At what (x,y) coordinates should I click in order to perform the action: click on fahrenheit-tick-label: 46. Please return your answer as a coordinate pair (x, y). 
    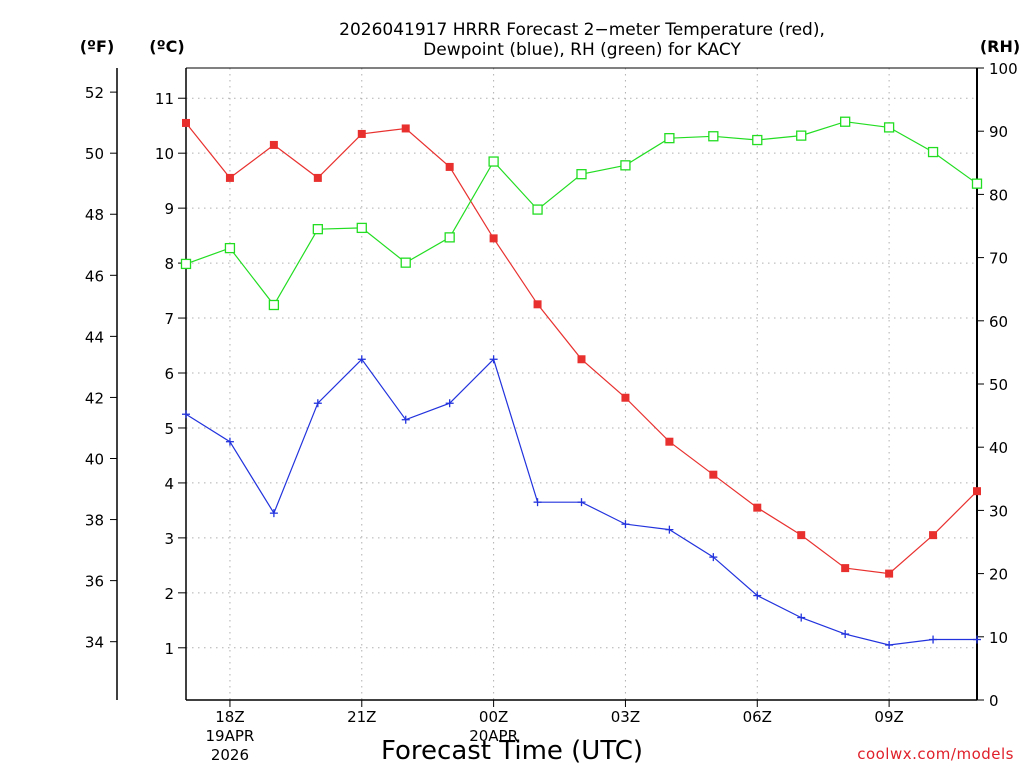
    Looking at the image, I should click on (94, 276).